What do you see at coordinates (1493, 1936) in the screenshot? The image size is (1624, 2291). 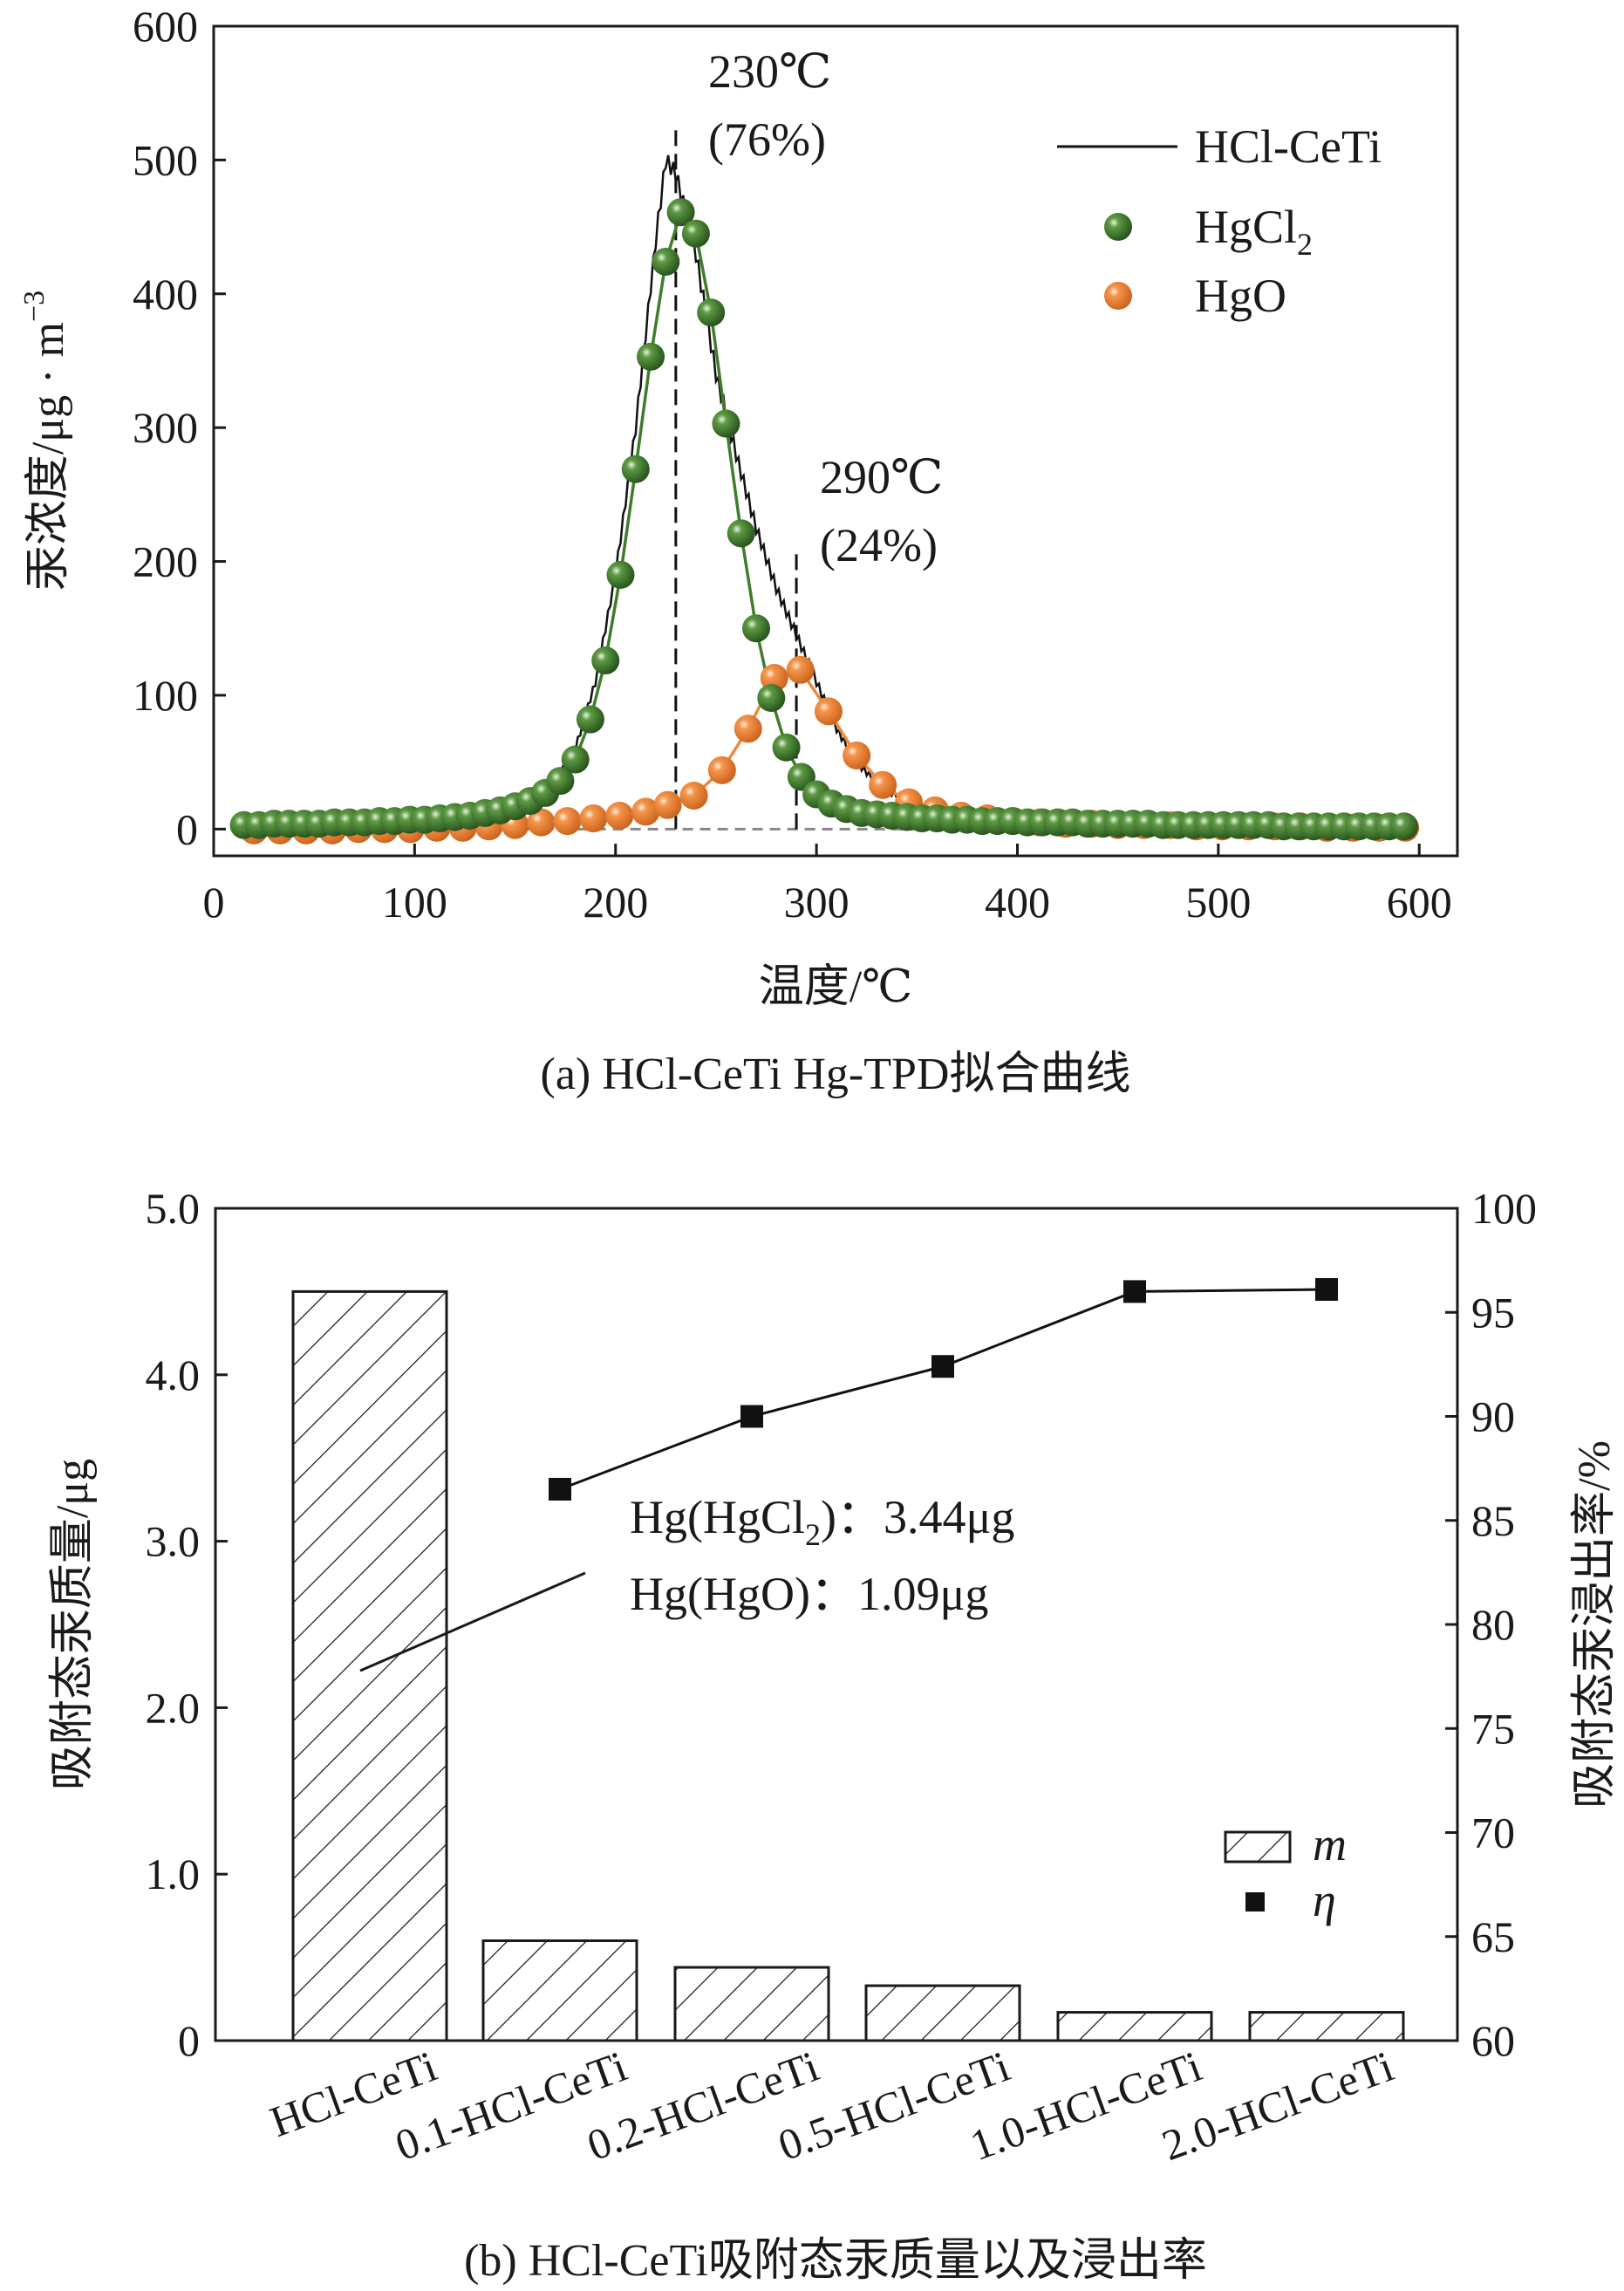 I see `y-right-tick-label: 65` at bounding box center [1493, 1936].